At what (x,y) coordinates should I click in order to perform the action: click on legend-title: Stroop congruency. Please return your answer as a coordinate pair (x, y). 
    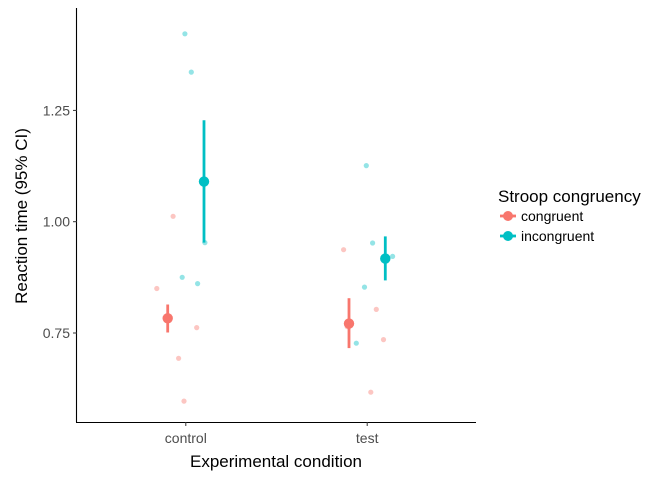
    Looking at the image, I should click on (569, 196).